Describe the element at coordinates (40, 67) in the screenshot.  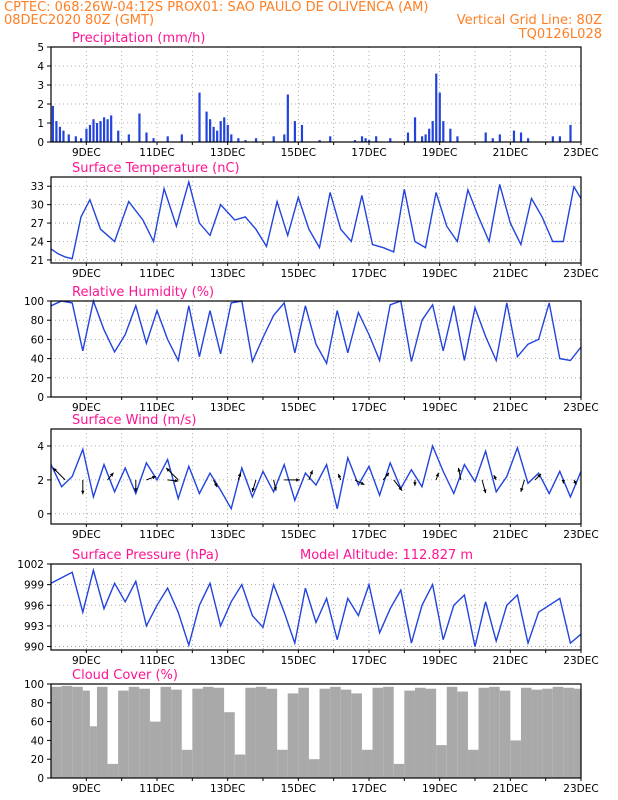
I see `y-tick-label: 4` at that location.